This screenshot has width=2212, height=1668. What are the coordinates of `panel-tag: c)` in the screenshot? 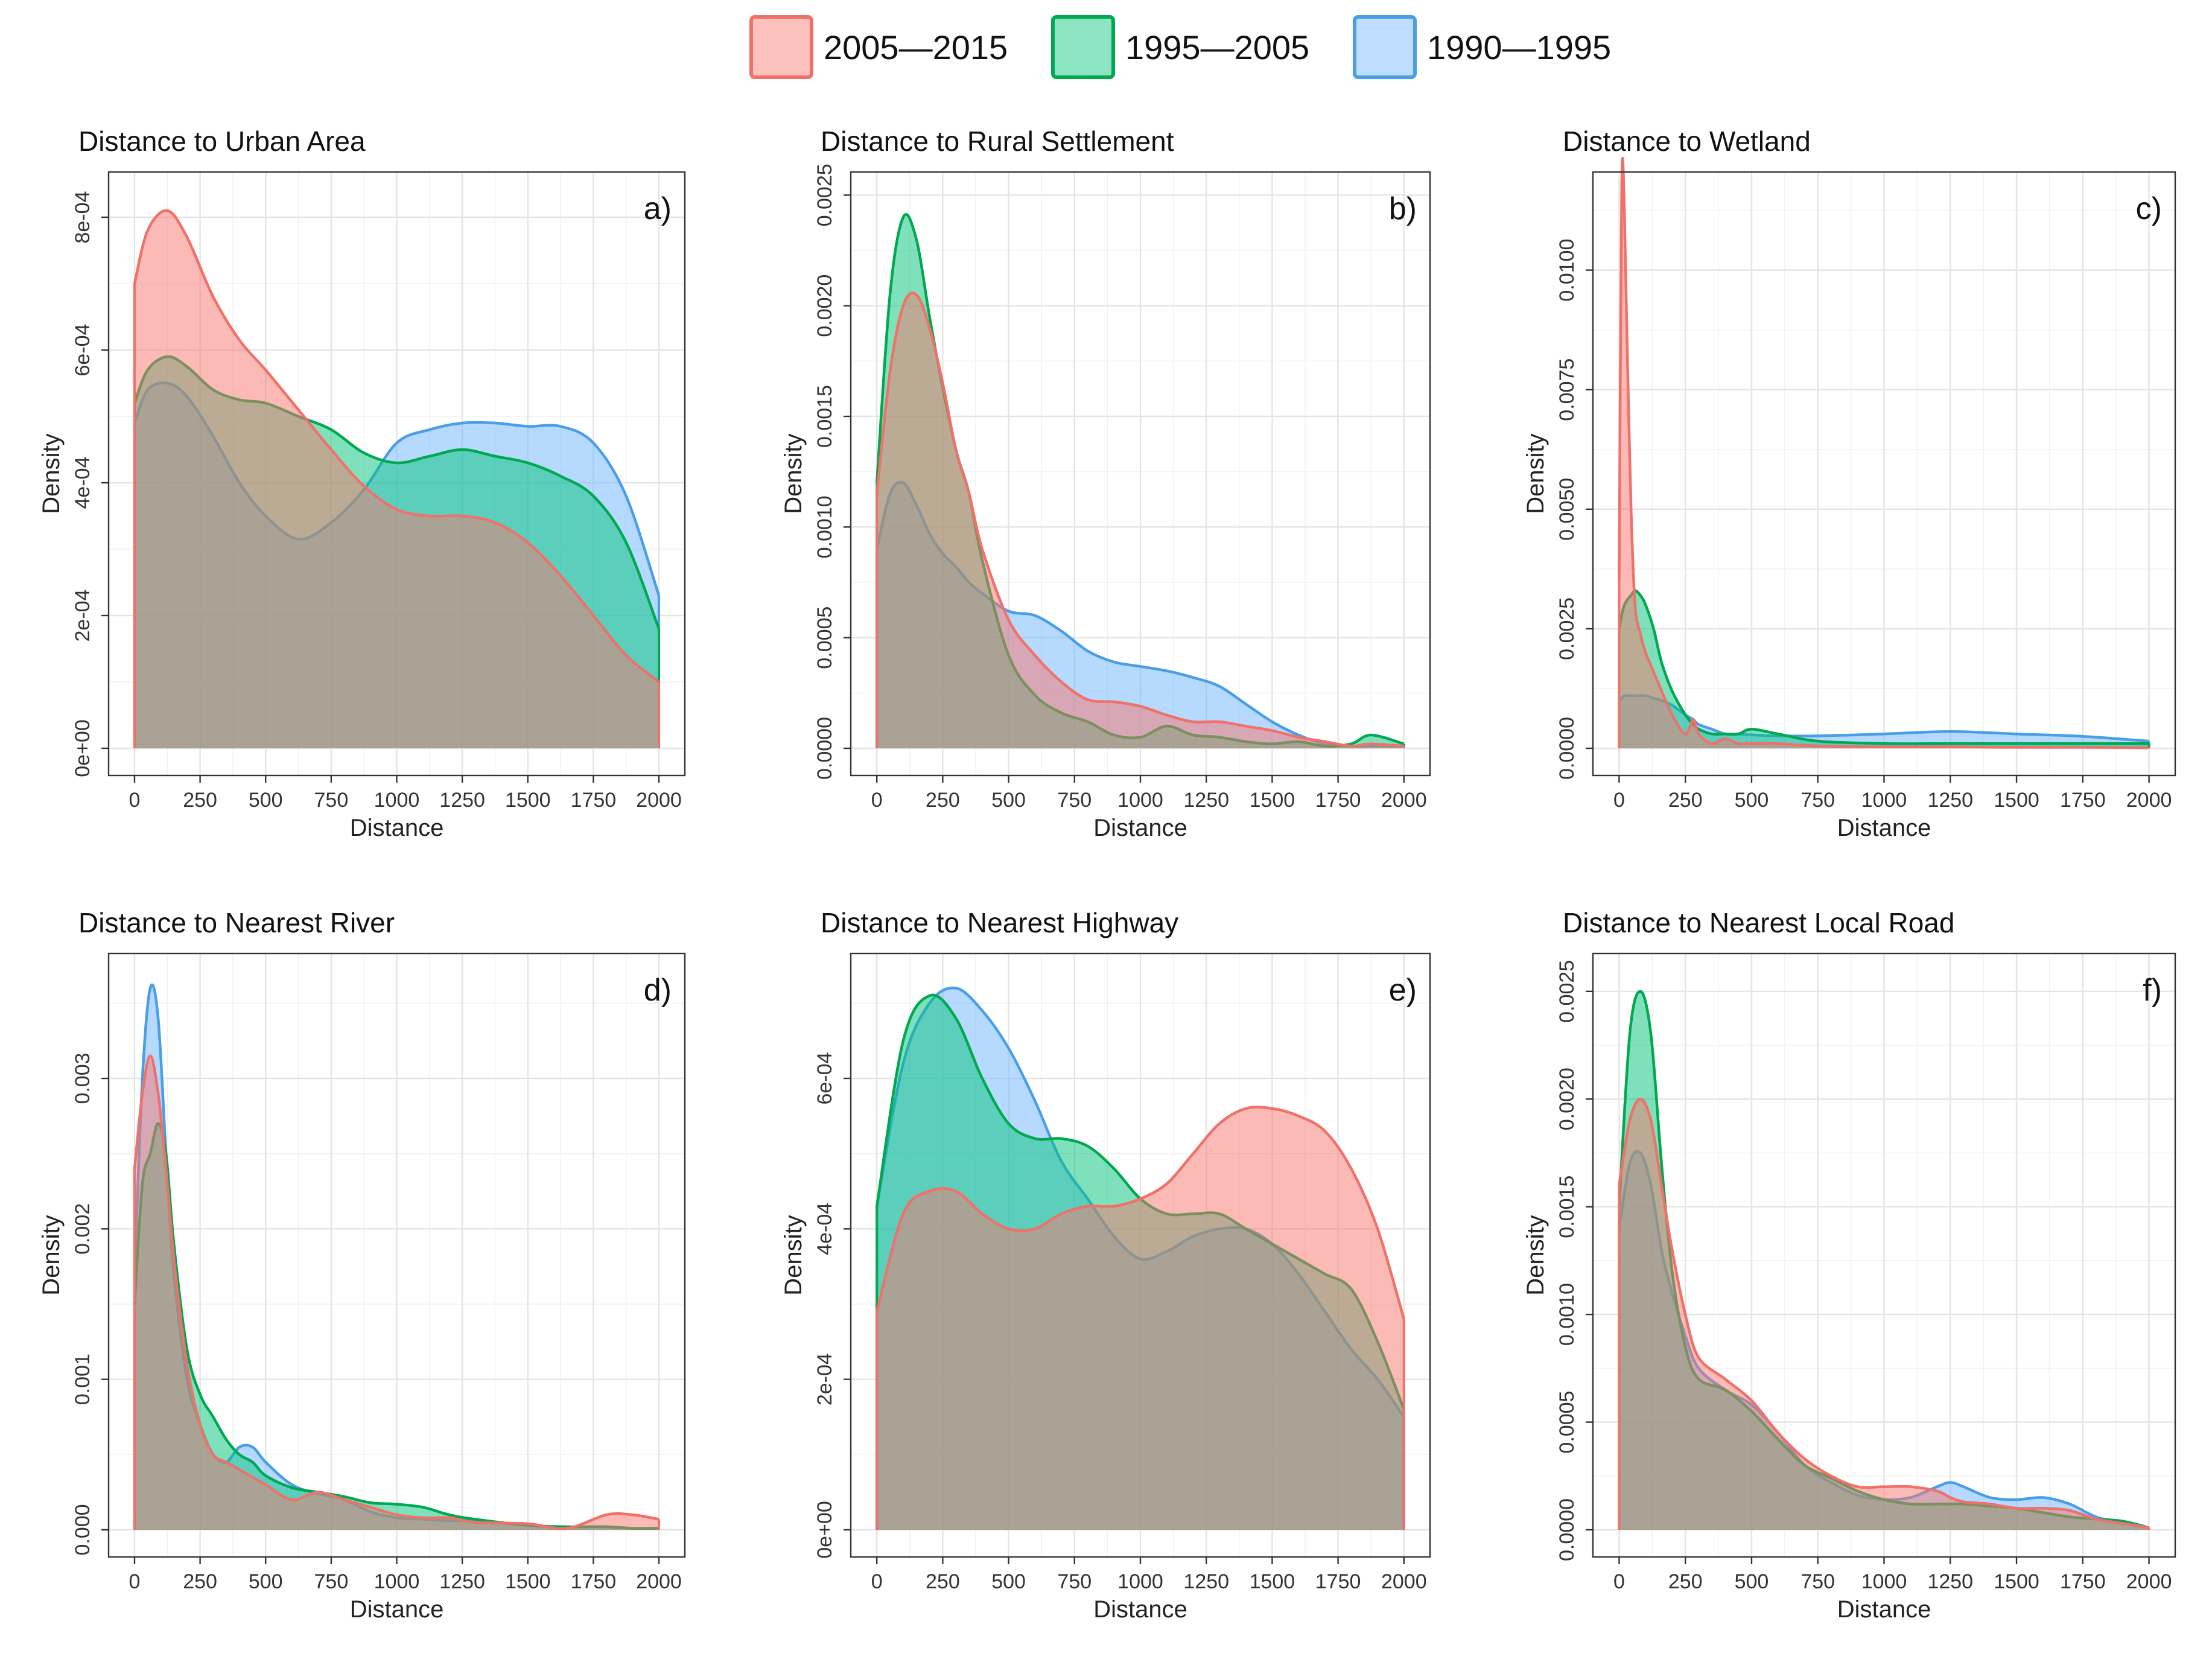 It's located at (2149, 208).